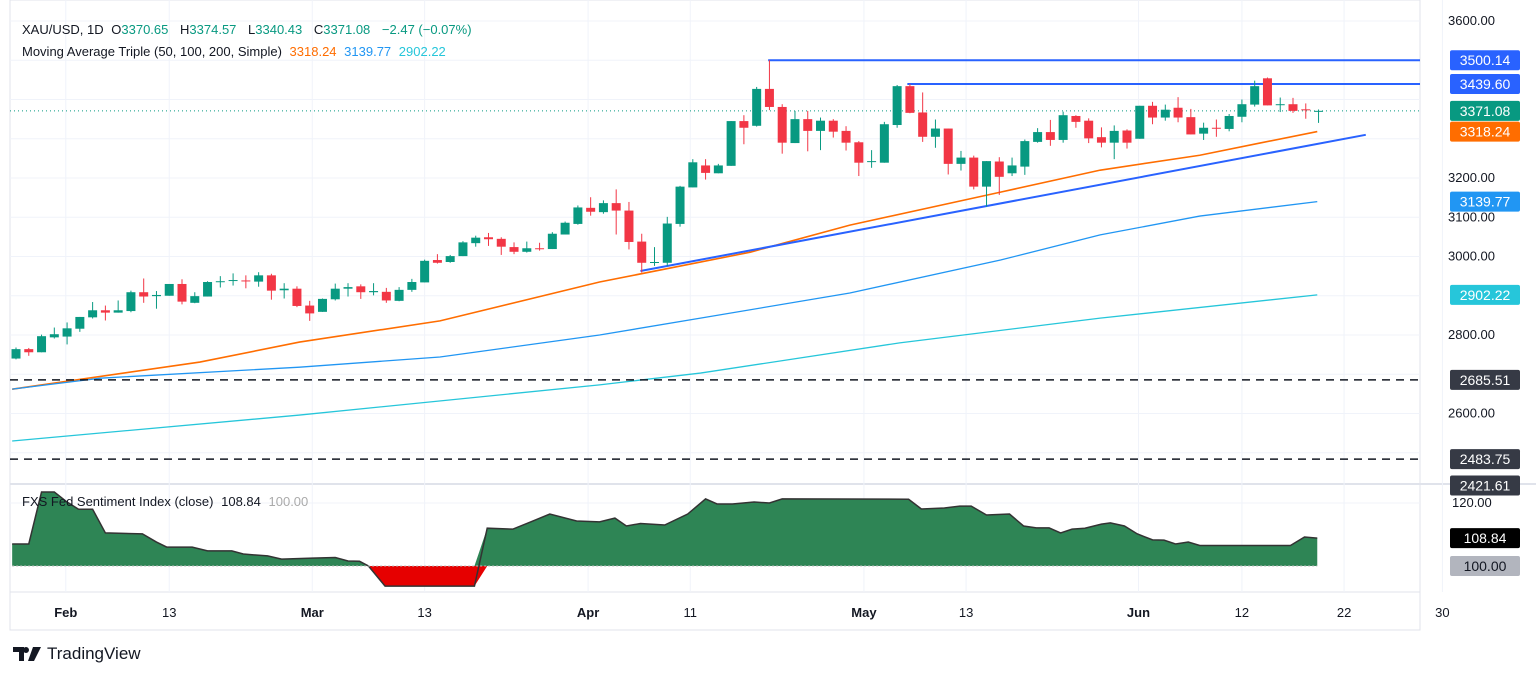 Image resolution: width=1536 pixels, height=675 pixels. Describe the element at coordinates (77, 654) in the screenshot. I see `tradingview-logo: TradingView` at that location.